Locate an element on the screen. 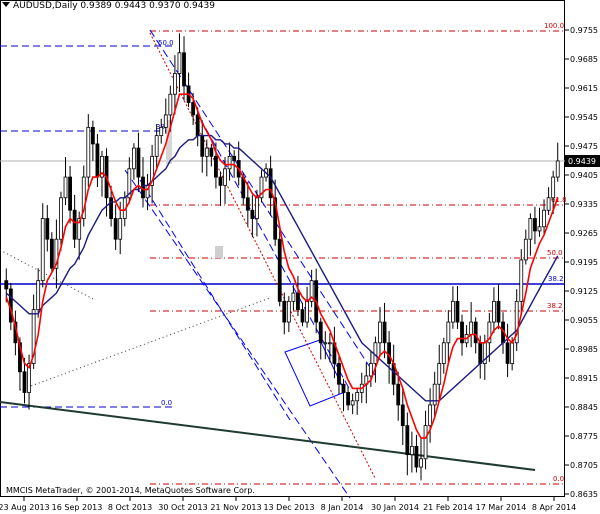 This screenshot has width=600, height=514. x-axis-label: 16 Sep 2013 is located at coordinates (77, 507).